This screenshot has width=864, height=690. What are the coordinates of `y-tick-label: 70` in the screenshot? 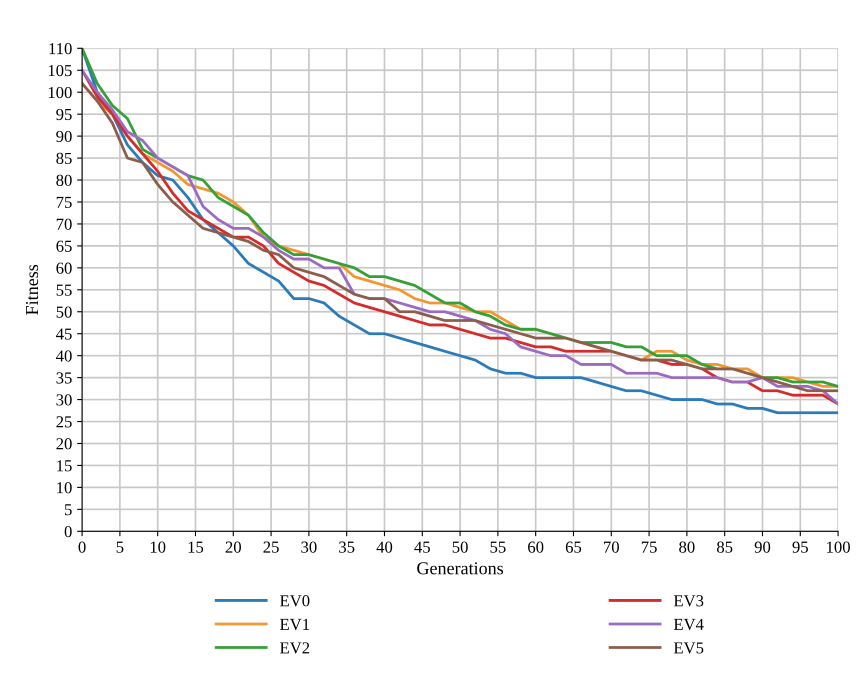 It's located at (64, 224).